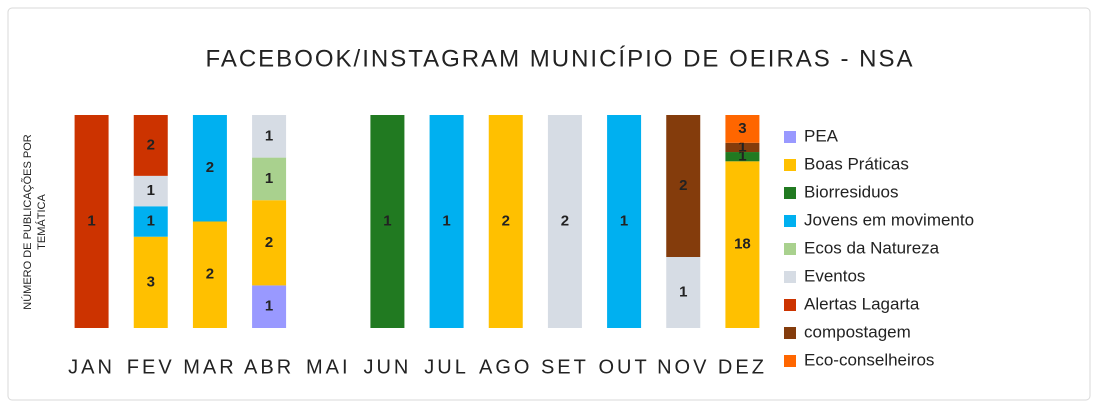 The height and width of the screenshot is (410, 1098). Describe the element at coordinates (269, 367) in the screenshot. I see `x-tick-label: ABR` at that location.